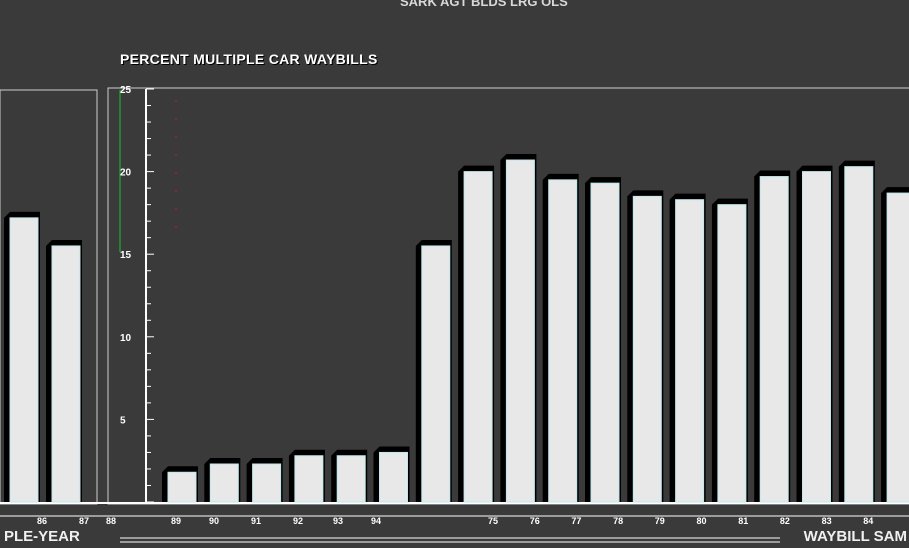 Image resolution: width=909 pixels, height=548 pixels. Describe the element at coordinates (298, 521) in the screenshot. I see `x-tick-label: 92` at that location.